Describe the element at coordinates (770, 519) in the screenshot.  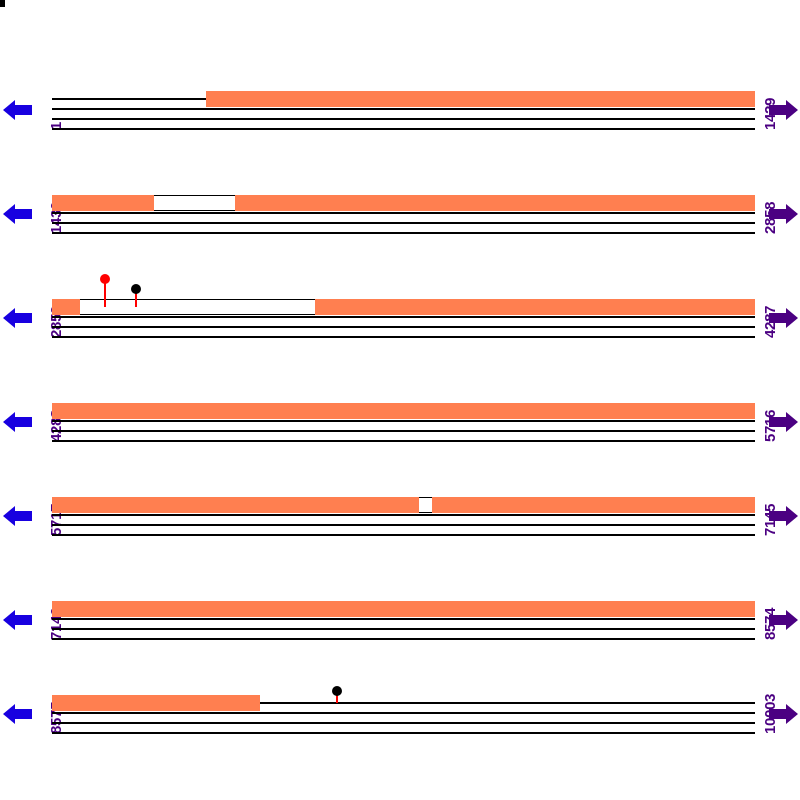
I see `track-end-coordinate: 7145` at that location.